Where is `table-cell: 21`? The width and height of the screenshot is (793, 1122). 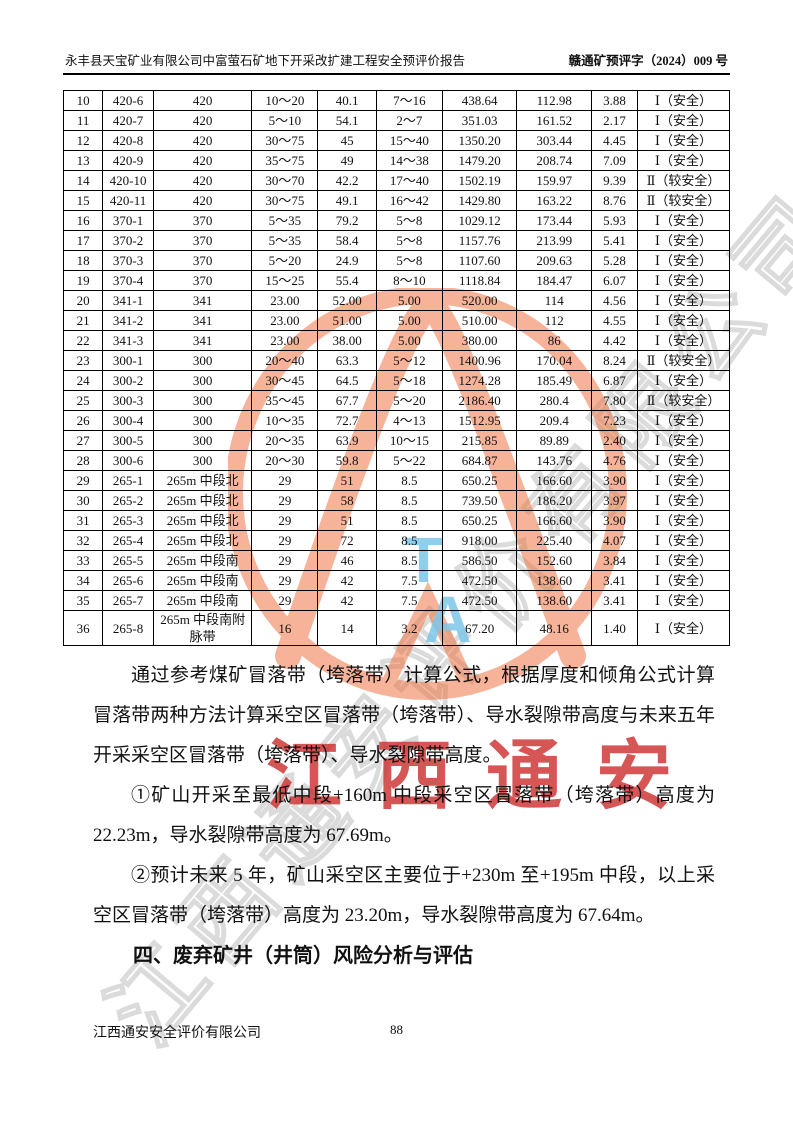
table-cell: 21 is located at coordinates (83, 320).